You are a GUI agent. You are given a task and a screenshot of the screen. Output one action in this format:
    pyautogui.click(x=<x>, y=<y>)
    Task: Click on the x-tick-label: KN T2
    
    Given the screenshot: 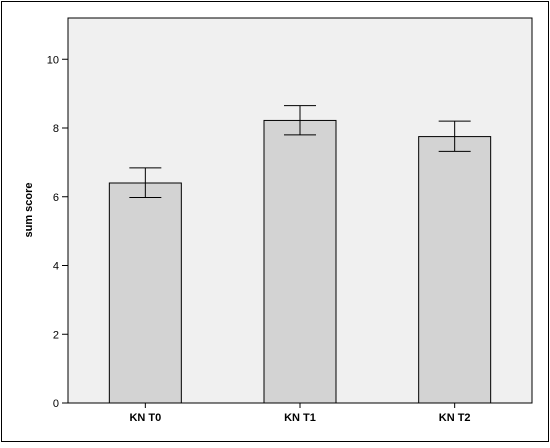 What is the action you would take?
    pyautogui.click(x=455, y=418)
    